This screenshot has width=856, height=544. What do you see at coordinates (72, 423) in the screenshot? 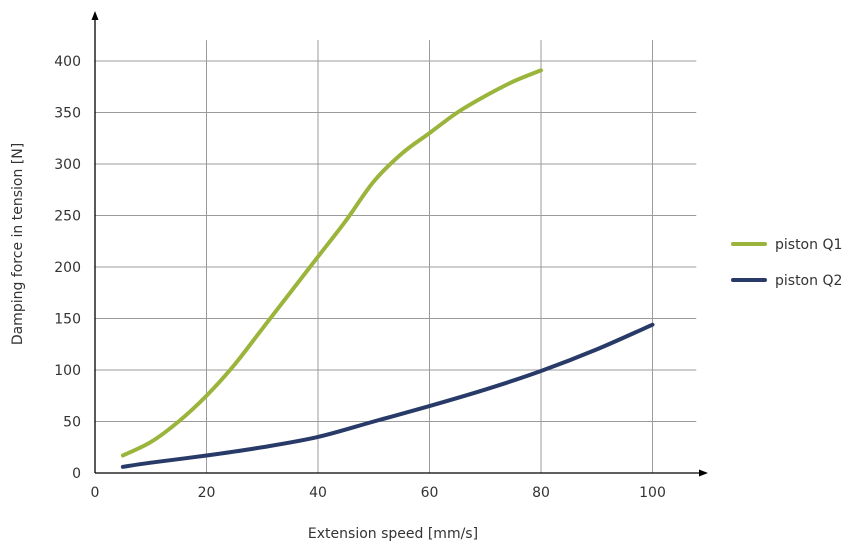
I see `y-tick-label: 50` at bounding box center [72, 423].